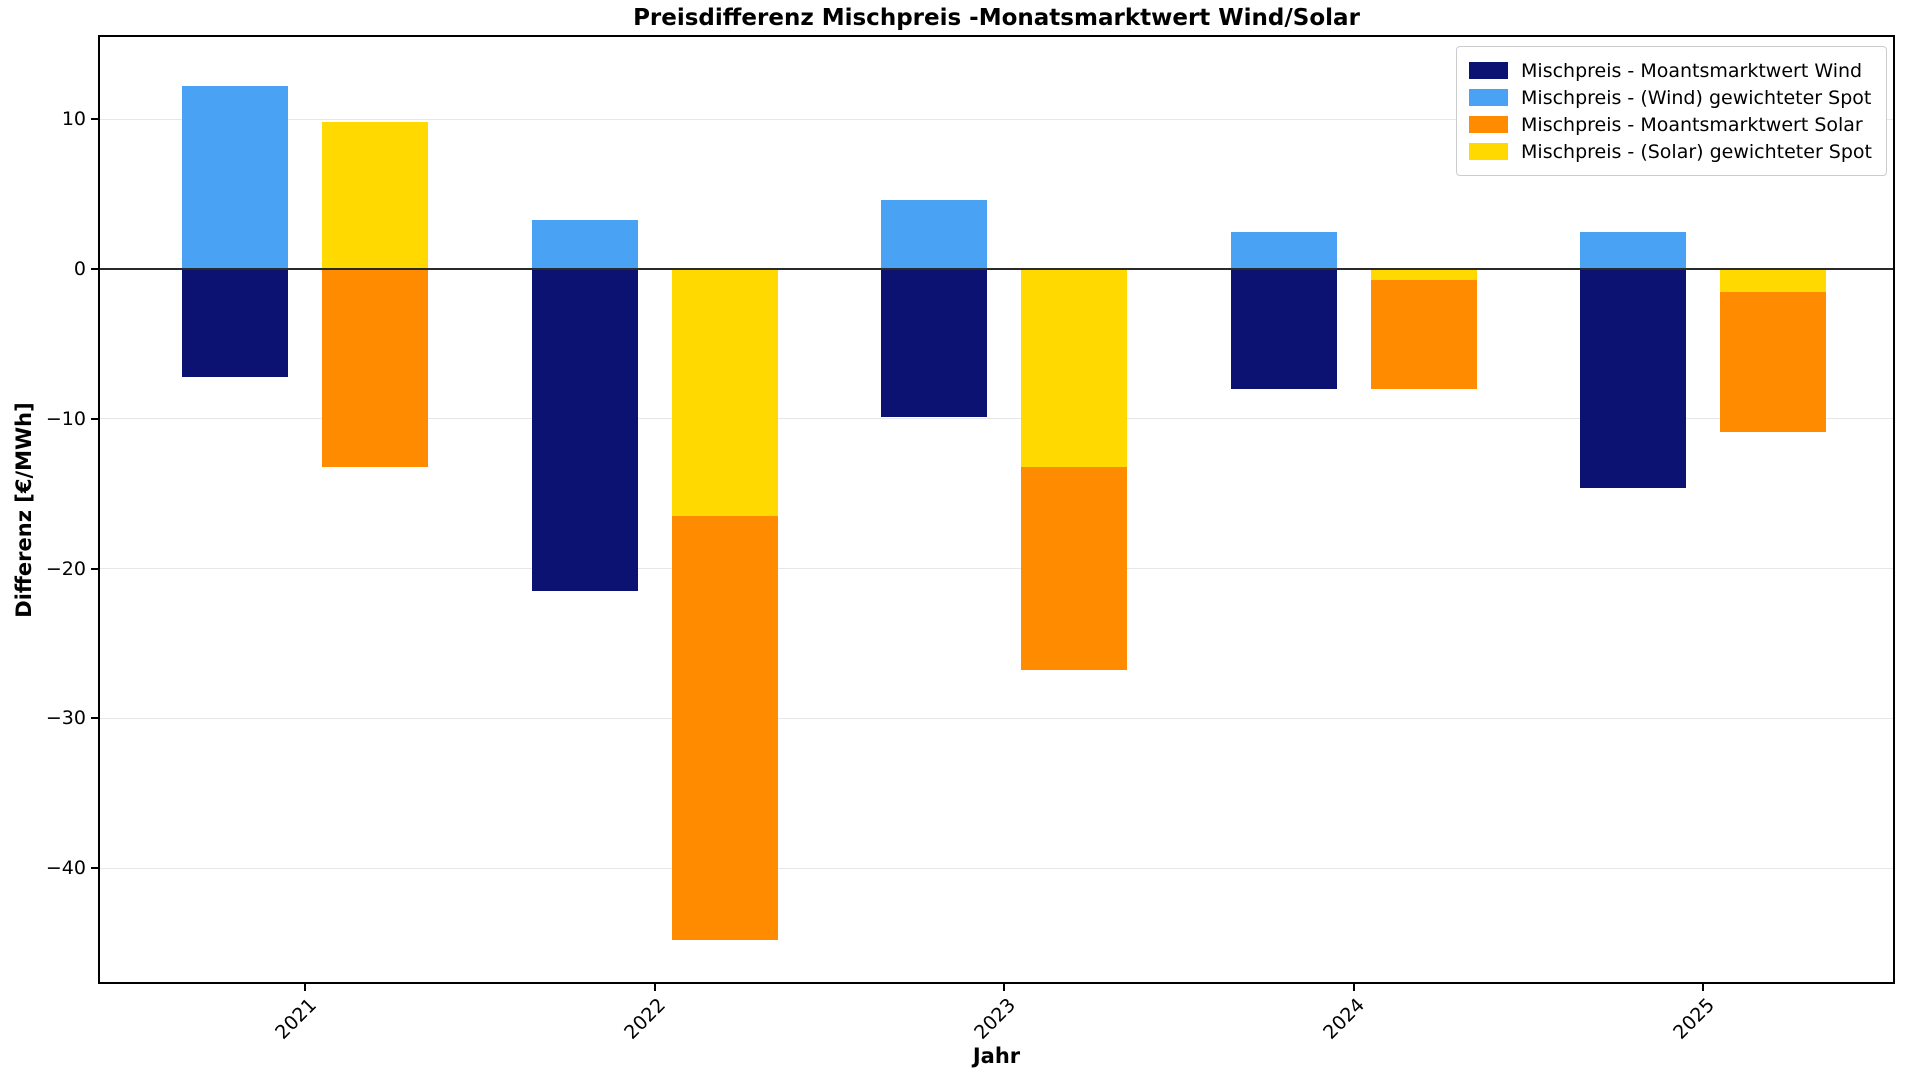 Image resolution: width=1920 pixels, height=1091 pixels. Describe the element at coordinates (1692, 124) in the screenshot. I see `legend-label: Mischpreis - Moantsmarktwert Solar` at that location.